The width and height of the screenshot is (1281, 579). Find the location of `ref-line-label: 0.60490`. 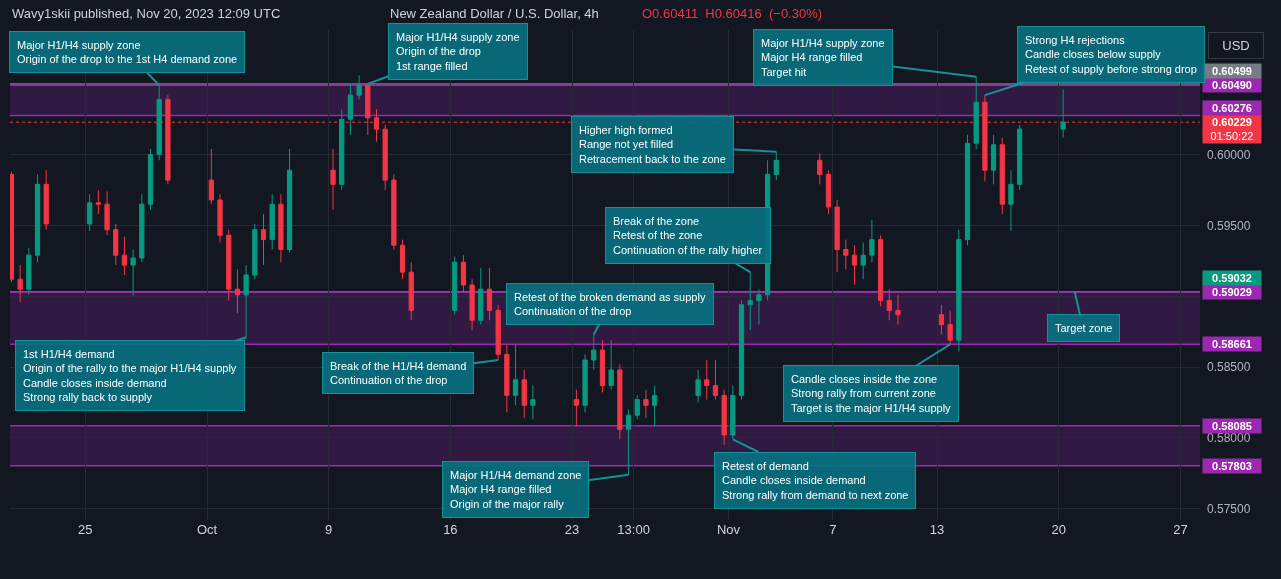

ref-line-label: 0.60490 is located at coordinates (1232, 85).